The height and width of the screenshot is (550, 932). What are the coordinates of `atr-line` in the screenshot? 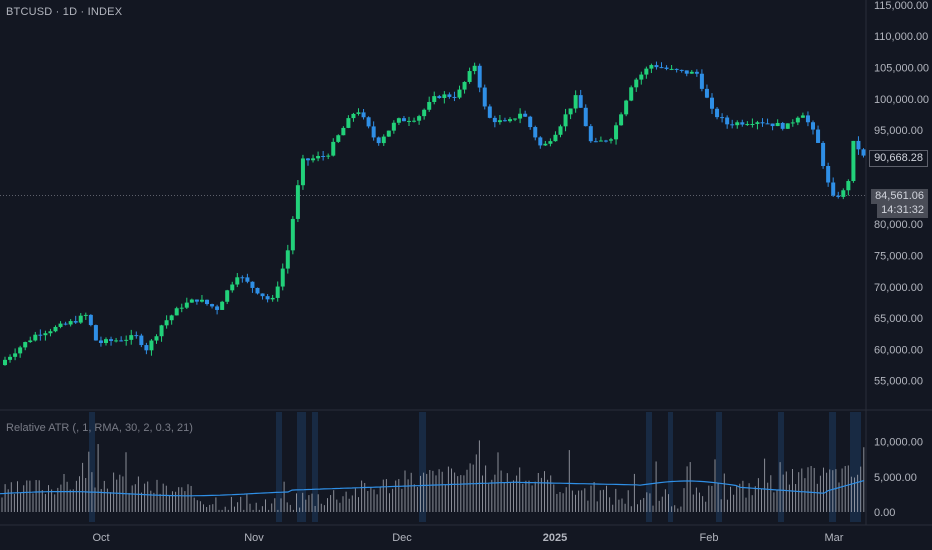 It's located at (432, 488).